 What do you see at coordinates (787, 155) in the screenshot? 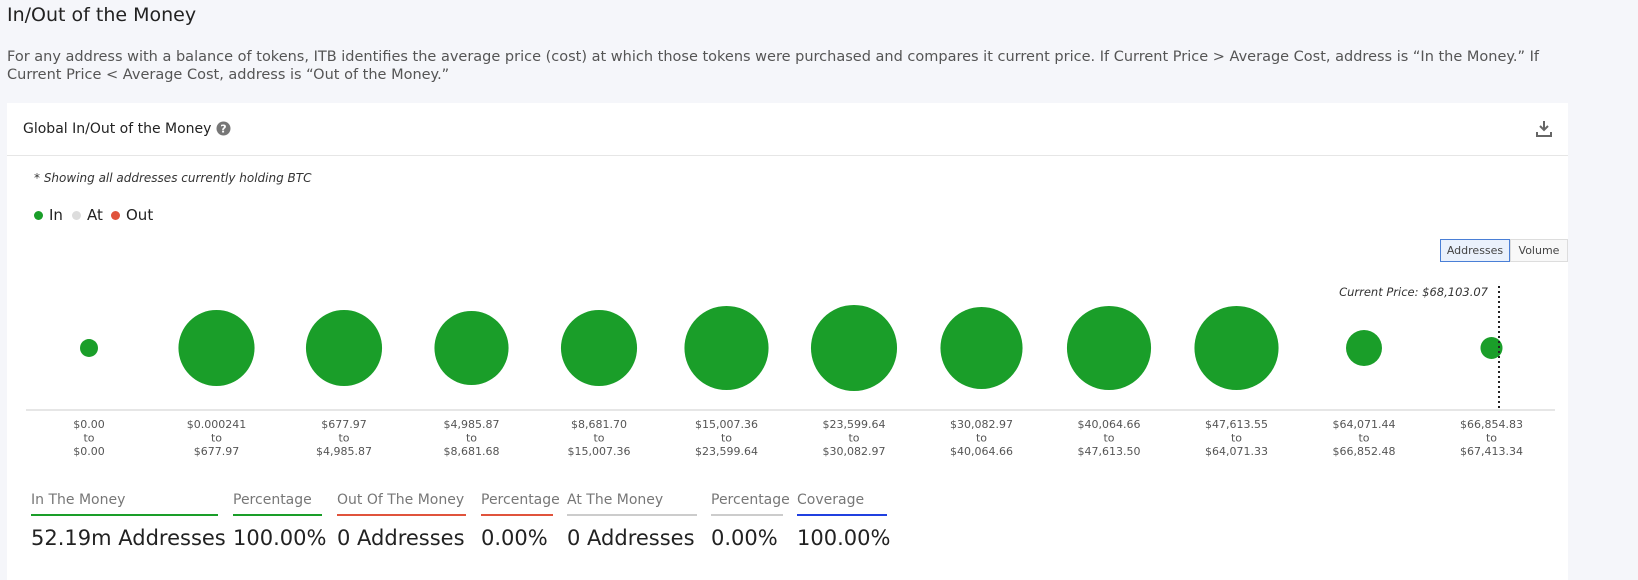
I see `divider` at bounding box center [787, 155].